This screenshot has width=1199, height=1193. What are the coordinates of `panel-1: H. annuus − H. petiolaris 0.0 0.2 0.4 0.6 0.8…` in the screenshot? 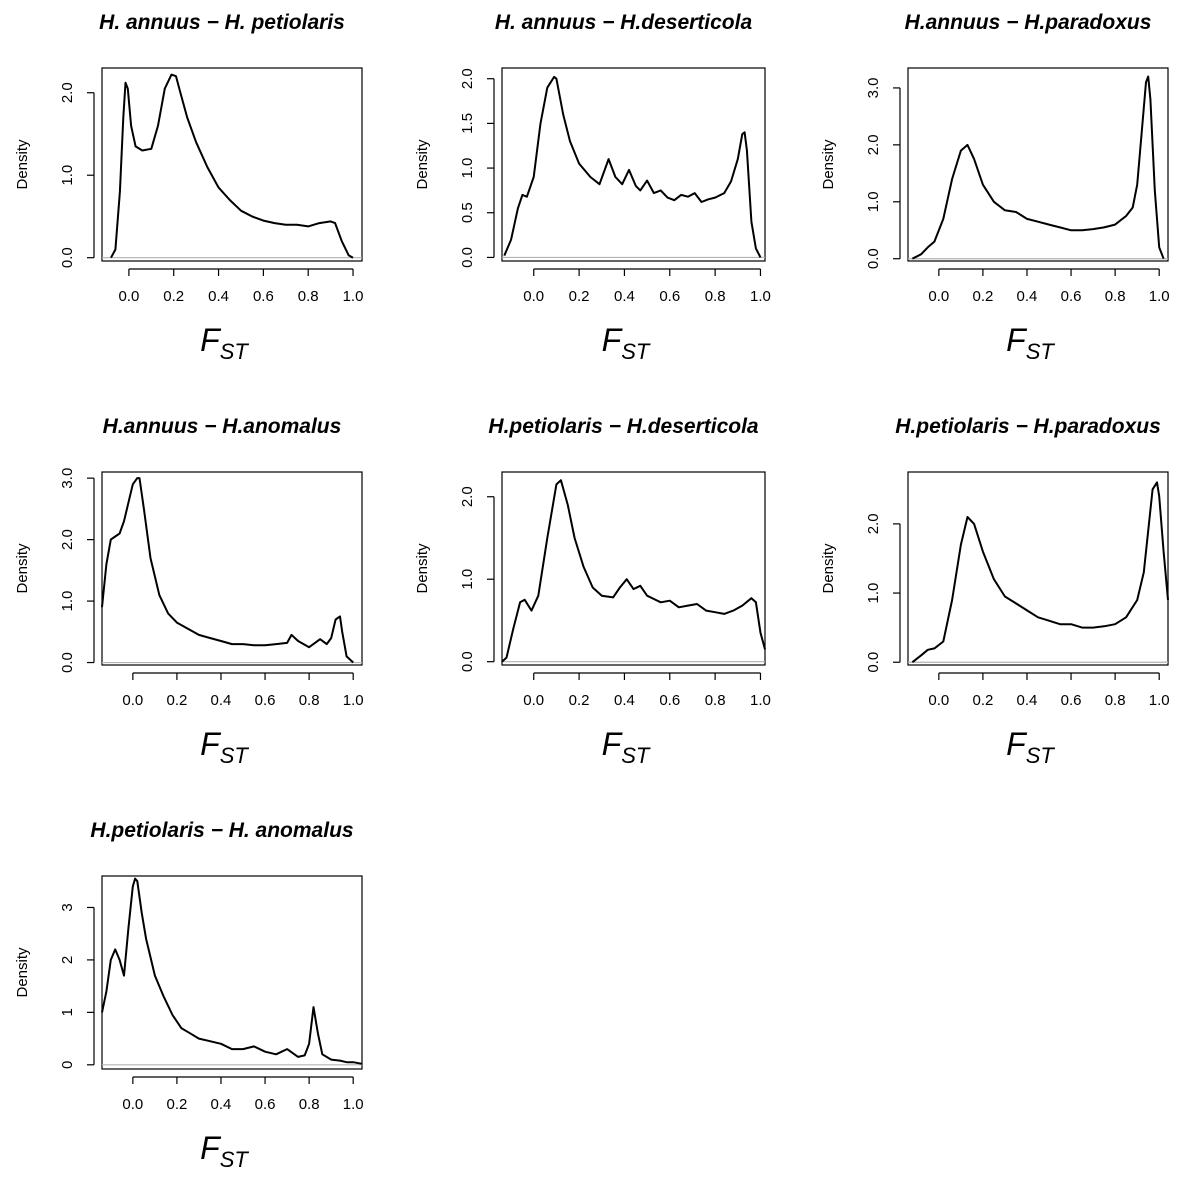 It's located at (199, 192).